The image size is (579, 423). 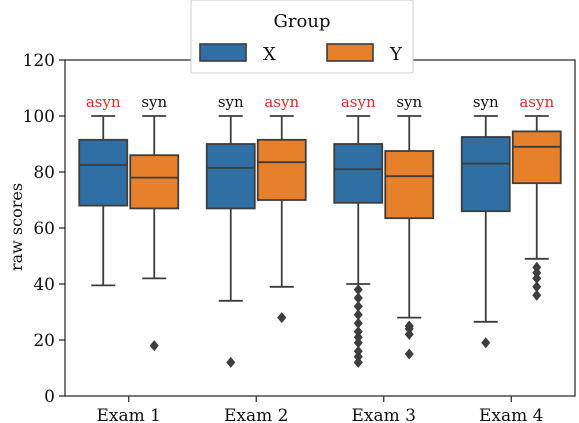 I want to click on legend-title: Group, so click(x=302, y=21).